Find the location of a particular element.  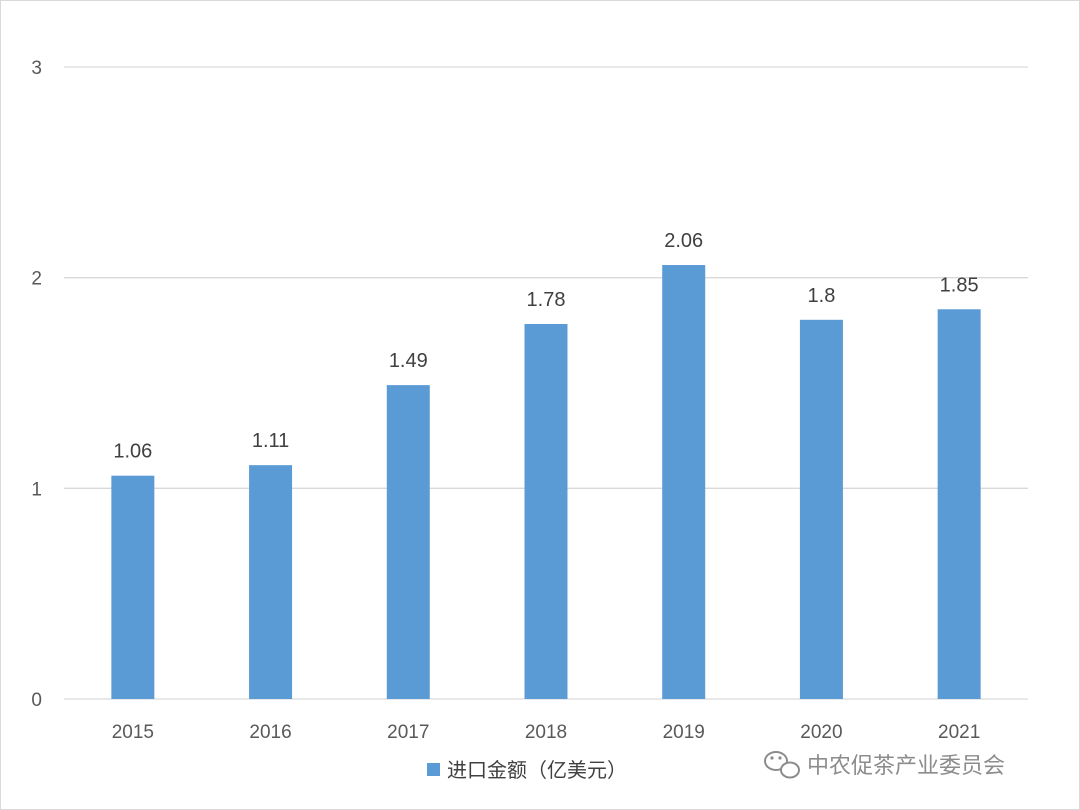

legend-swatch is located at coordinates (433, 769).